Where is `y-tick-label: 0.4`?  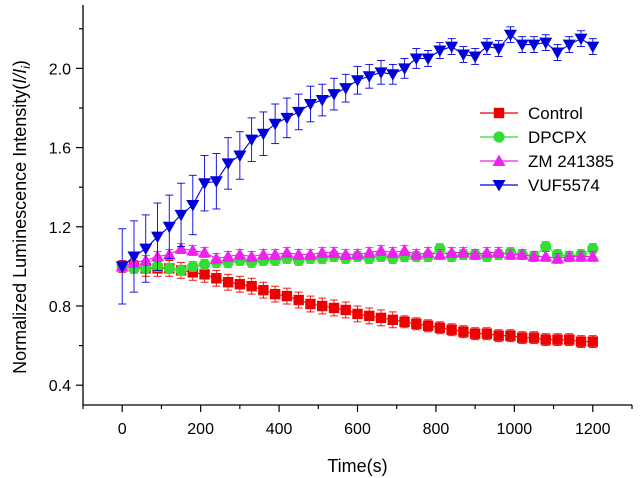
y-tick-label: 0.4 is located at coordinates (60, 386).